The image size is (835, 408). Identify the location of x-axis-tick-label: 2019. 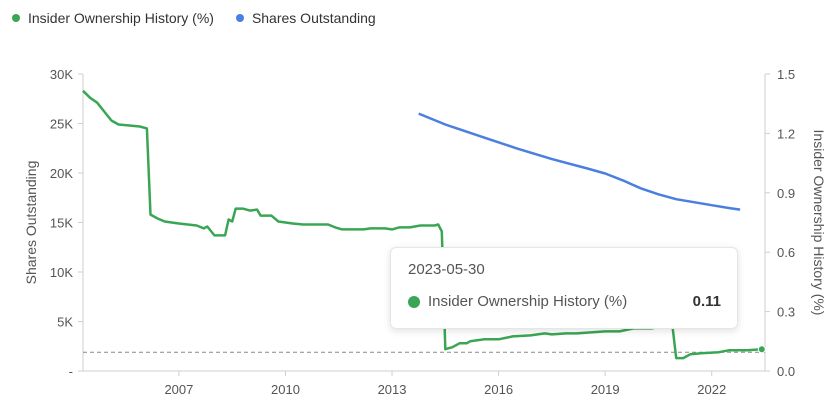
(605, 389).